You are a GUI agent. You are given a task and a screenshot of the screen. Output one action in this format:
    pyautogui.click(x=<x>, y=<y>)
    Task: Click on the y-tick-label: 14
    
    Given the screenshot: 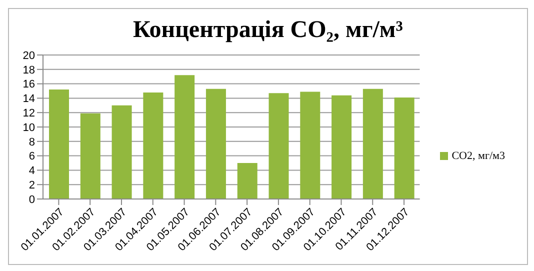 What is the action you would take?
    pyautogui.click(x=28, y=99)
    